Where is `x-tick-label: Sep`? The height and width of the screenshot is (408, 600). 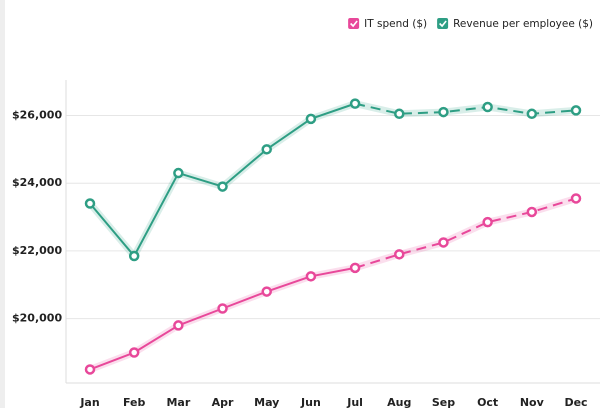
x-tick-label: Sep is located at coordinates (443, 402).